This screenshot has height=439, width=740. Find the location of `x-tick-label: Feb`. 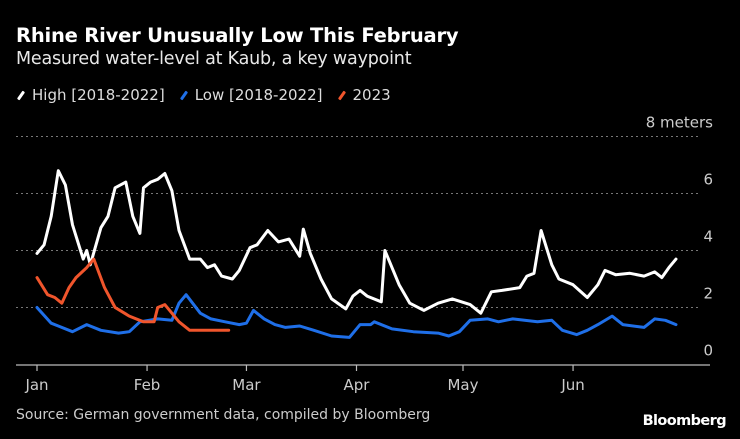

x-tick-label: Feb is located at coordinates (147, 385).